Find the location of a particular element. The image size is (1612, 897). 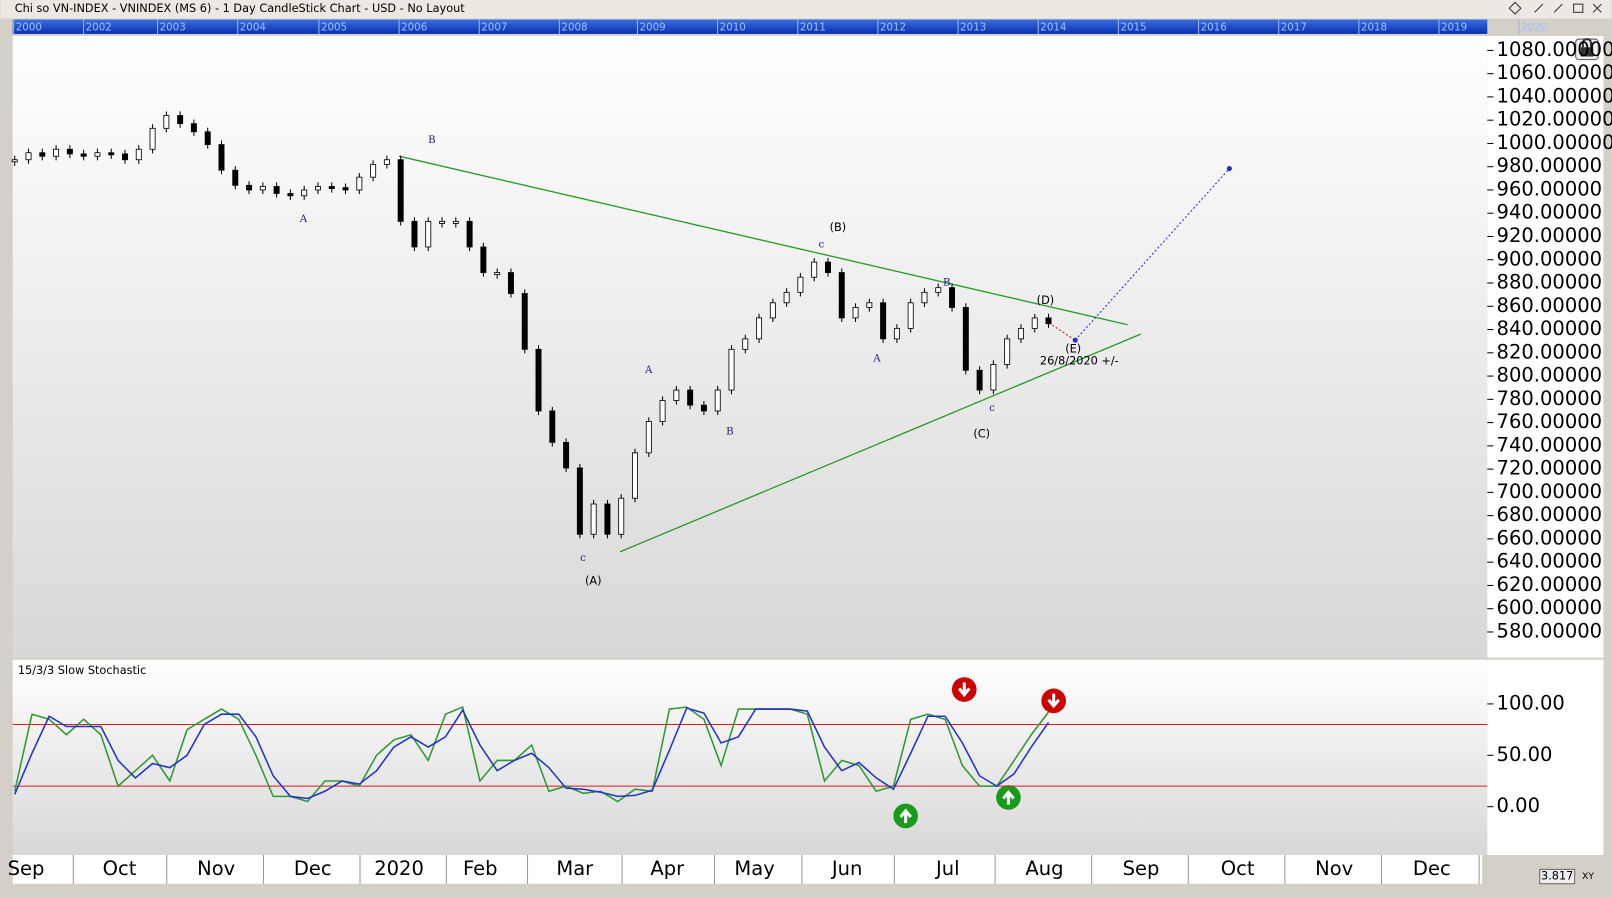

x-tick-label: Oct is located at coordinates (120, 868).